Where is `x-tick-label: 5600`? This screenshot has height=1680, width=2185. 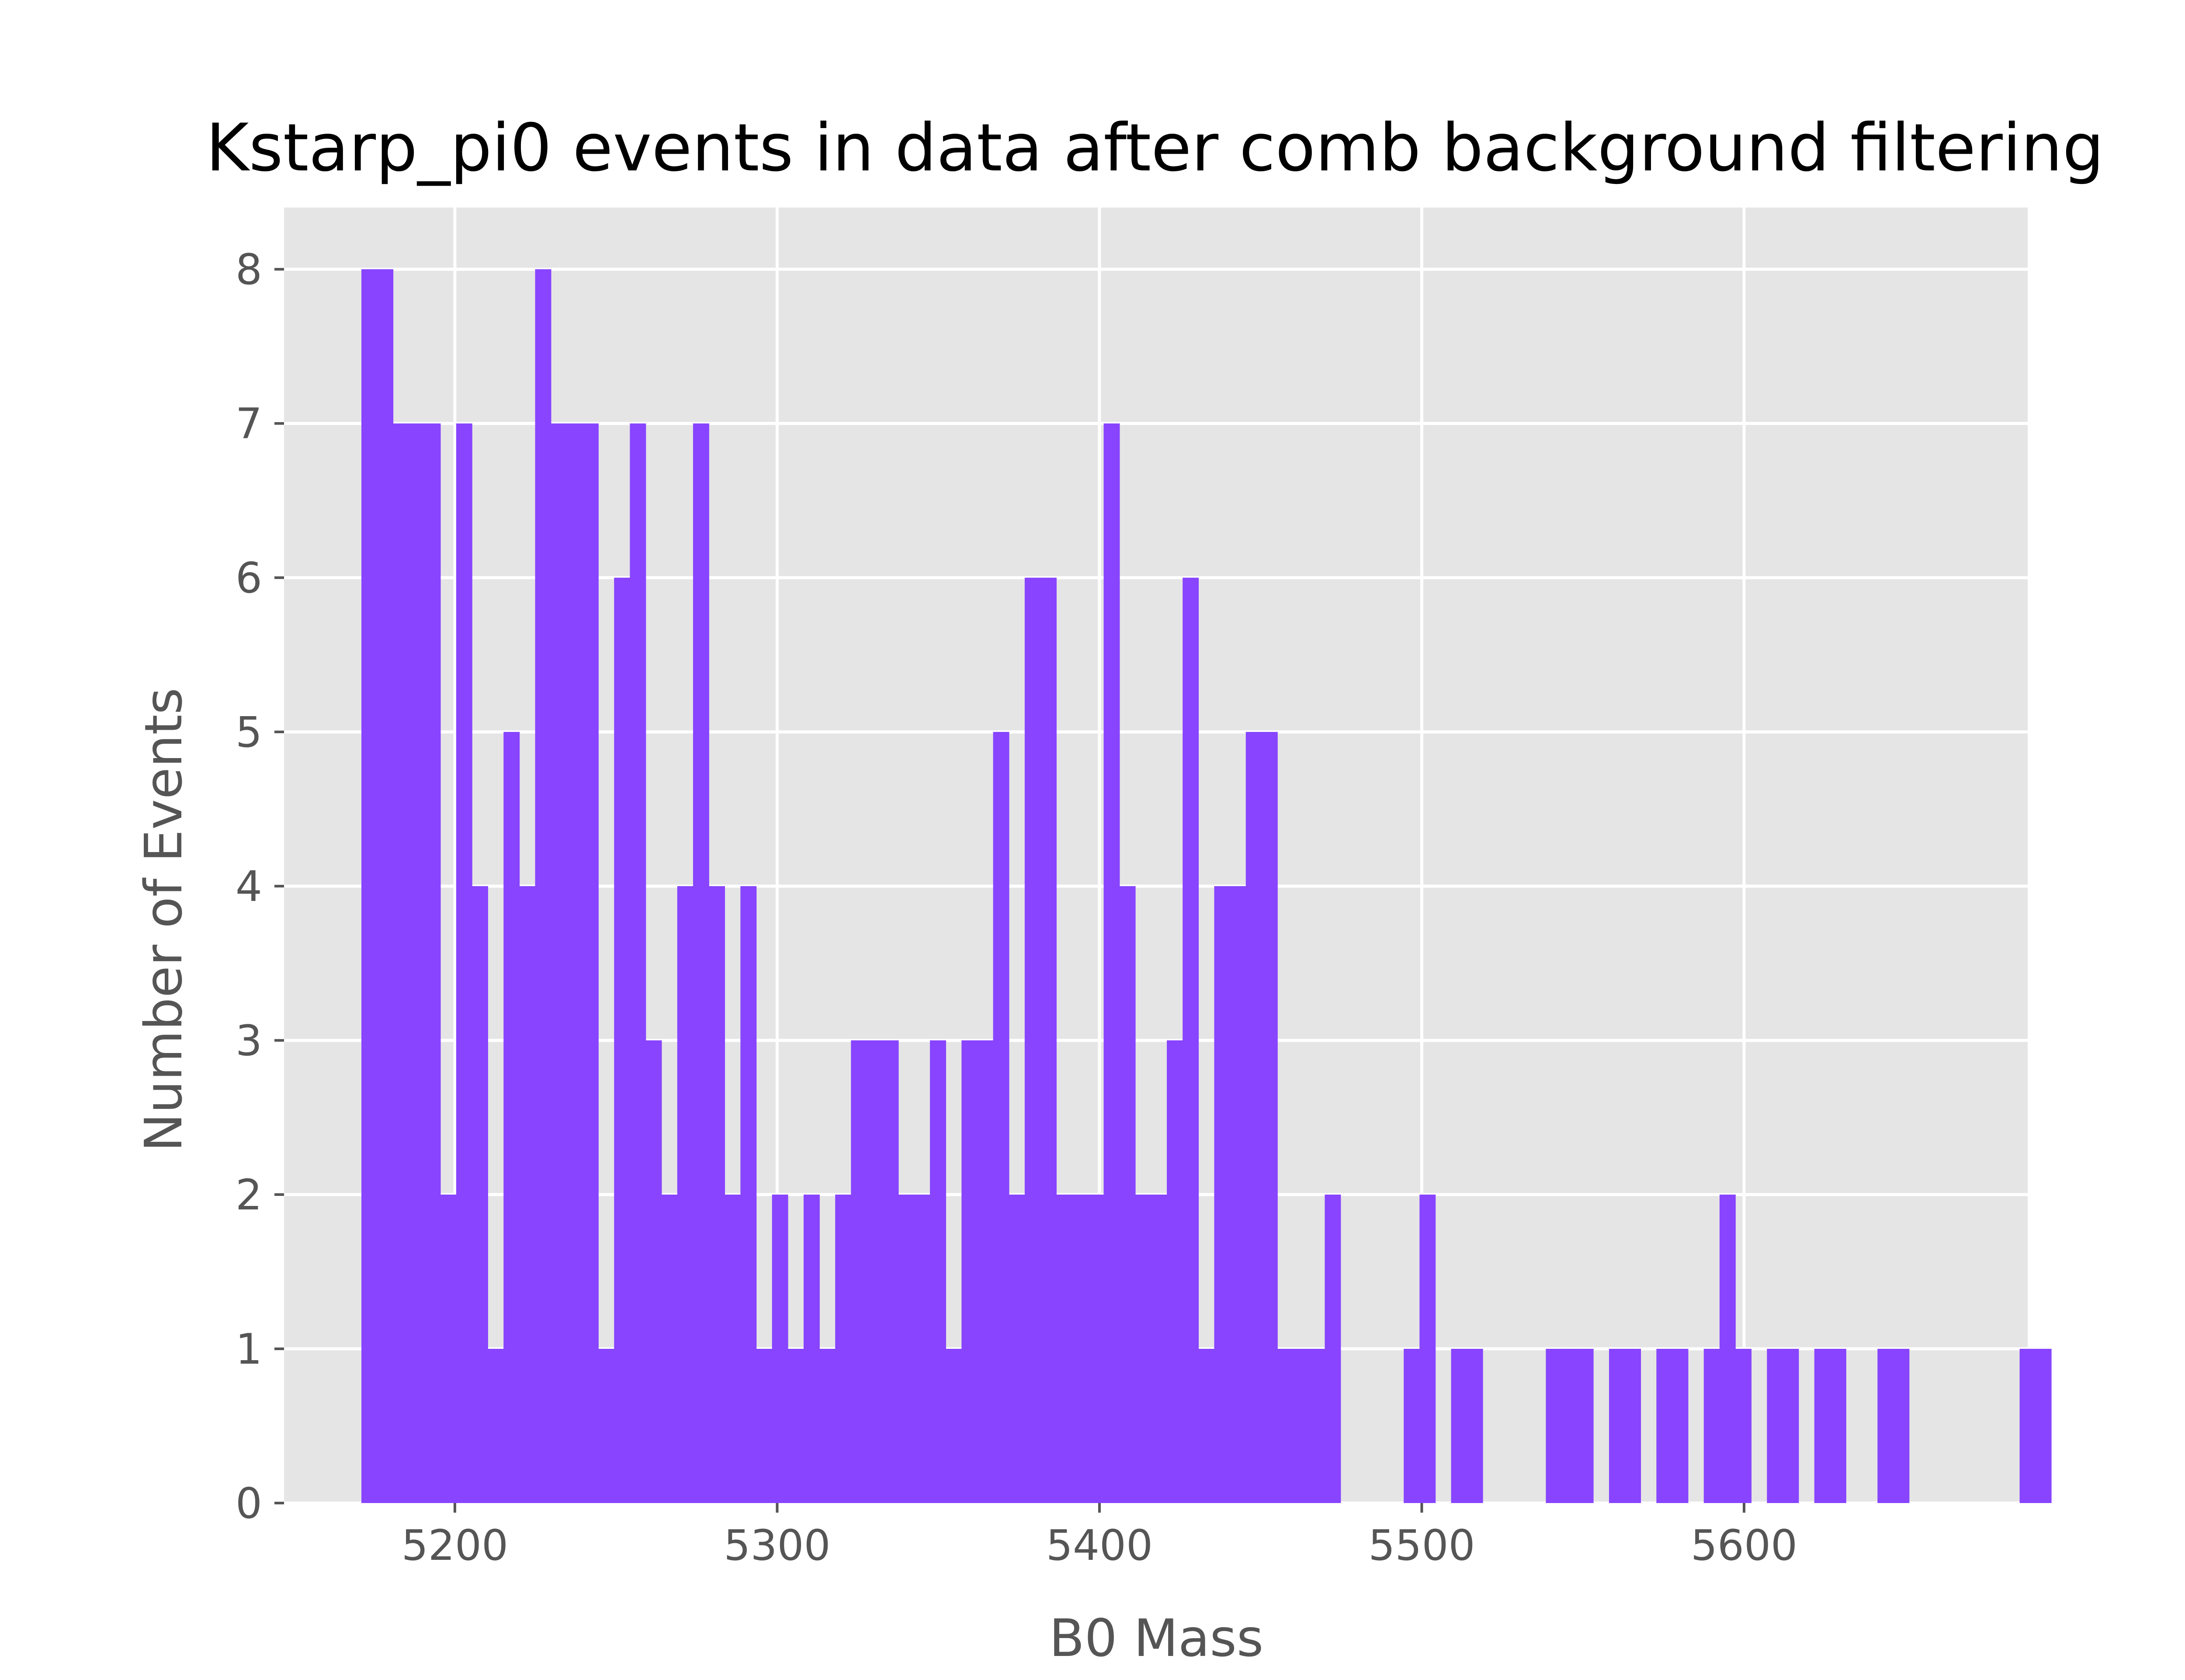 x-tick-label: 5600 is located at coordinates (1744, 1546).